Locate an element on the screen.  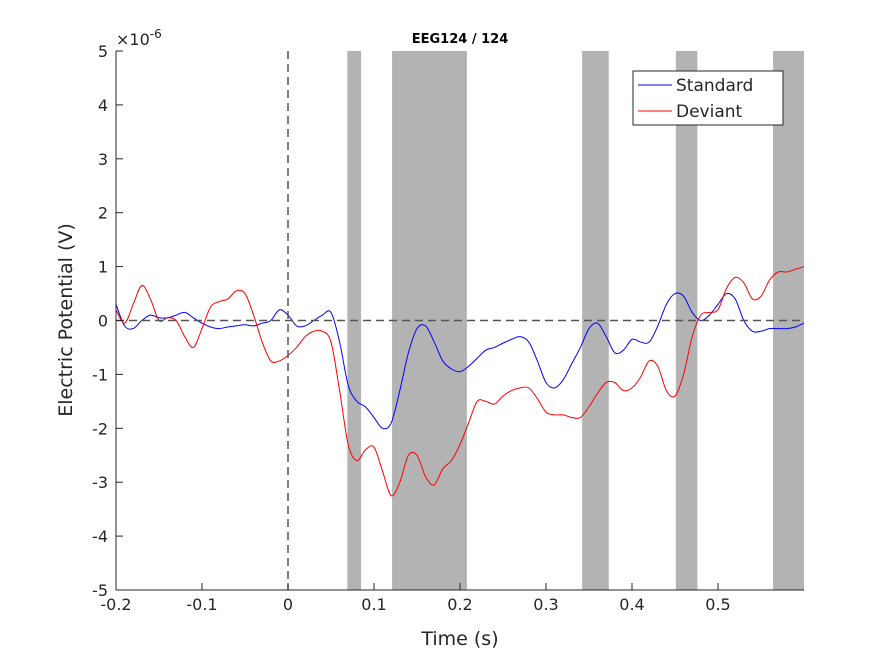
x-tick-label: 0.4 is located at coordinates (631, 604).